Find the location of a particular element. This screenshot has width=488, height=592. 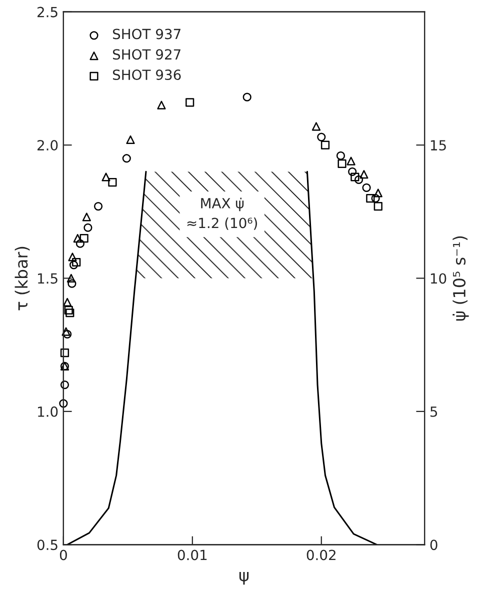

y2-axis-title: ψ̇ (10⁵ s⁻¹) is located at coordinates (460, 278).